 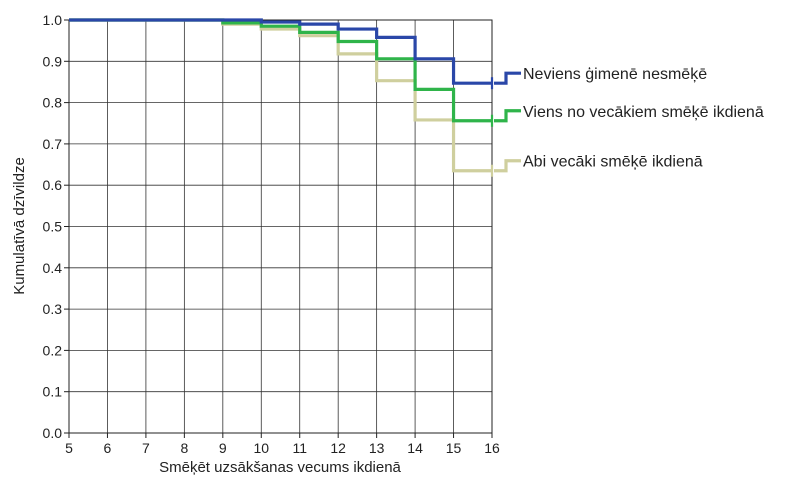 I want to click on x-tick-label-11: 16, so click(x=492, y=448).